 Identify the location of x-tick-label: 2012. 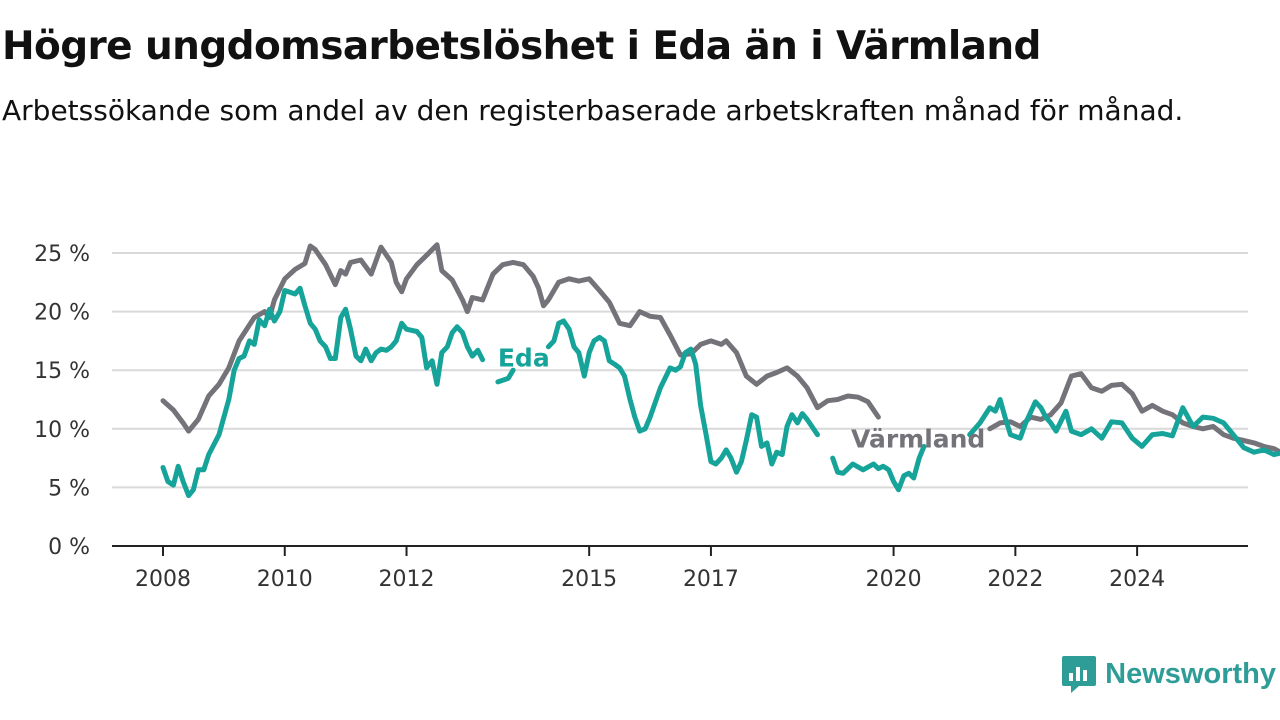
(407, 579).